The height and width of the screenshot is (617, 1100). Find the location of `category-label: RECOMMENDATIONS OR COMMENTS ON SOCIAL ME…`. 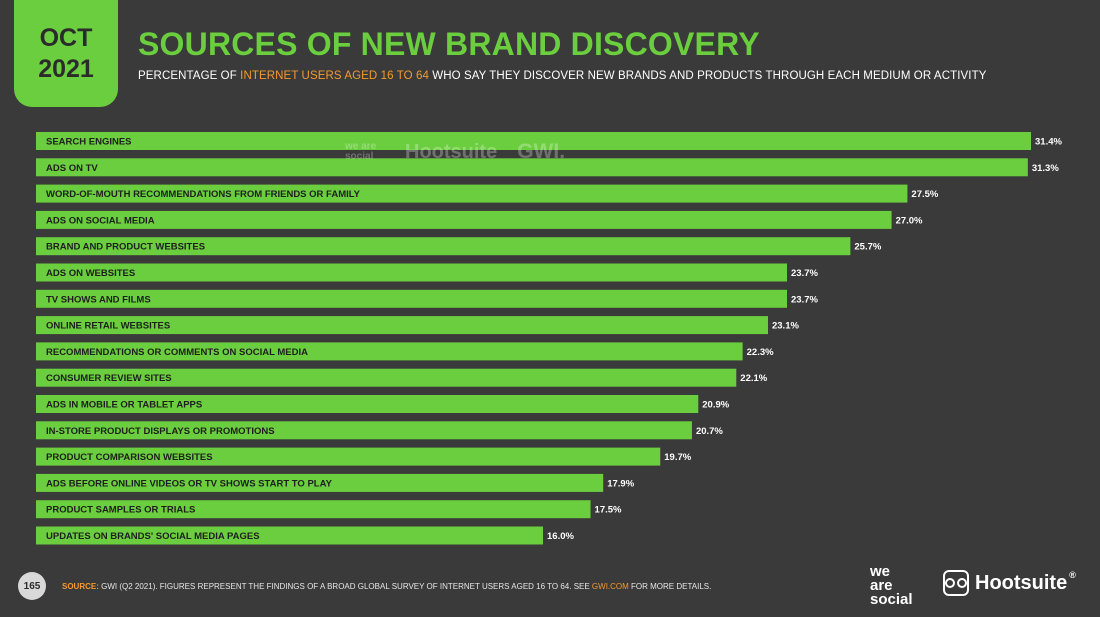

category-label: RECOMMENDATIONS OR COMMENTS ON SOCIAL ME… is located at coordinates (177, 352).